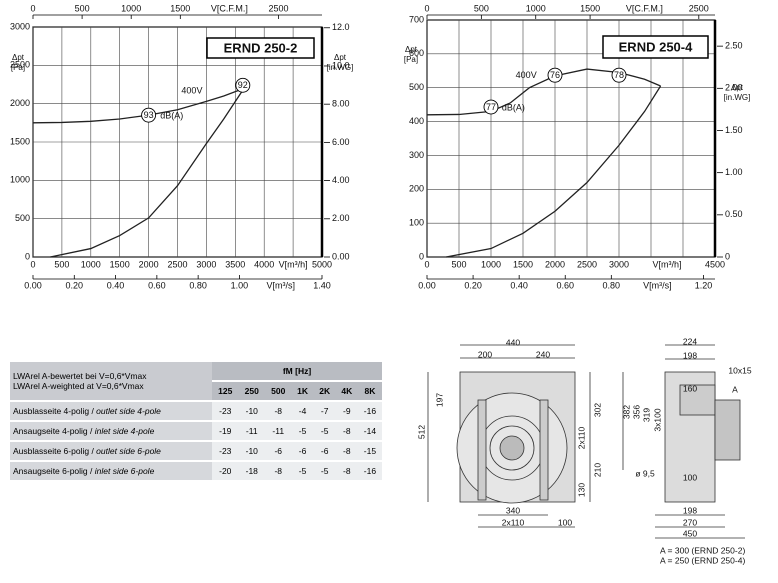 The width and height of the screenshot is (778, 583). What do you see at coordinates (416, 155) in the screenshot?
I see `y-tick-label: 300` at bounding box center [416, 155].